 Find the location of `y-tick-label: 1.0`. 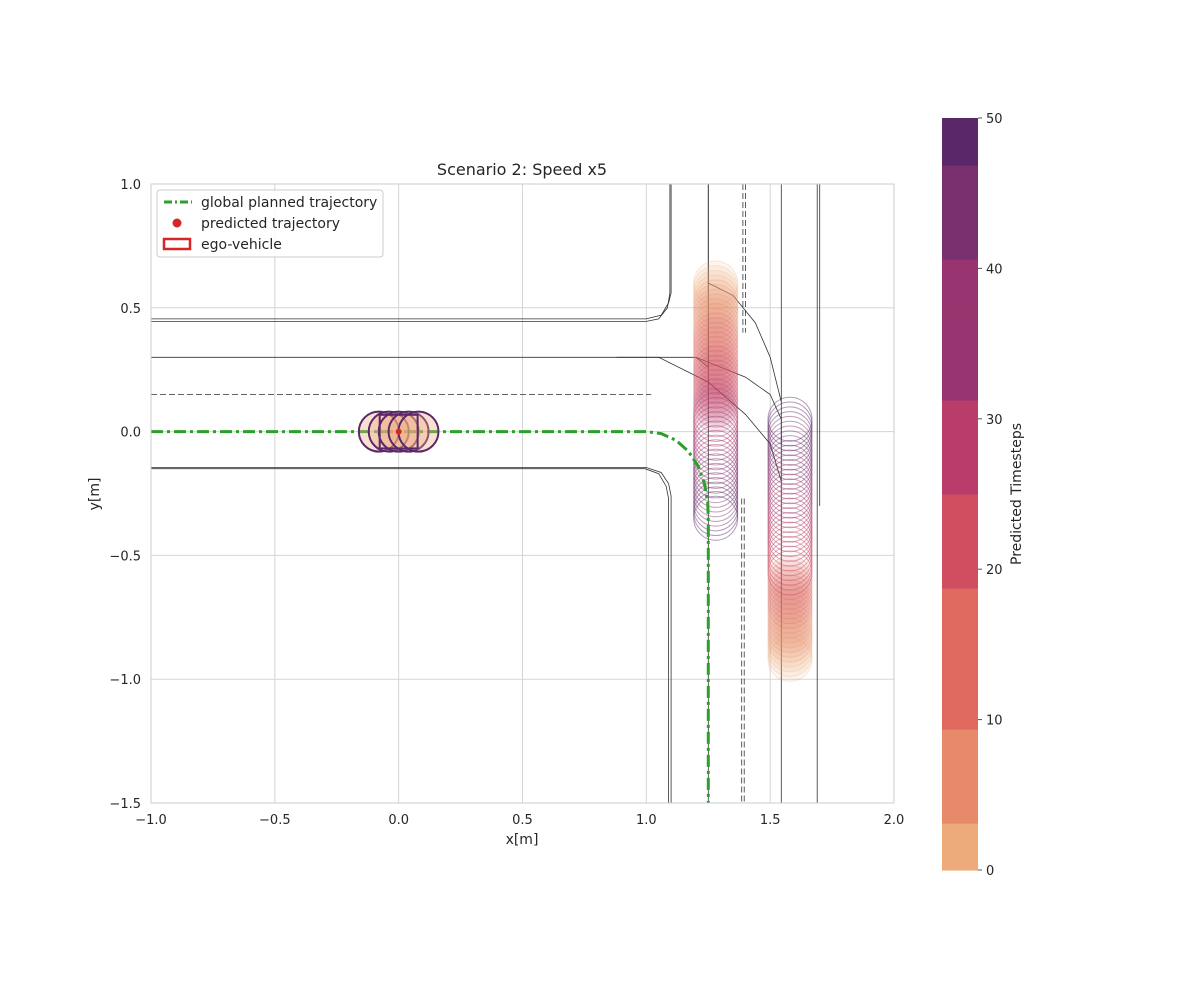

y-tick-label: 1.0 is located at coordinates (130, 185).